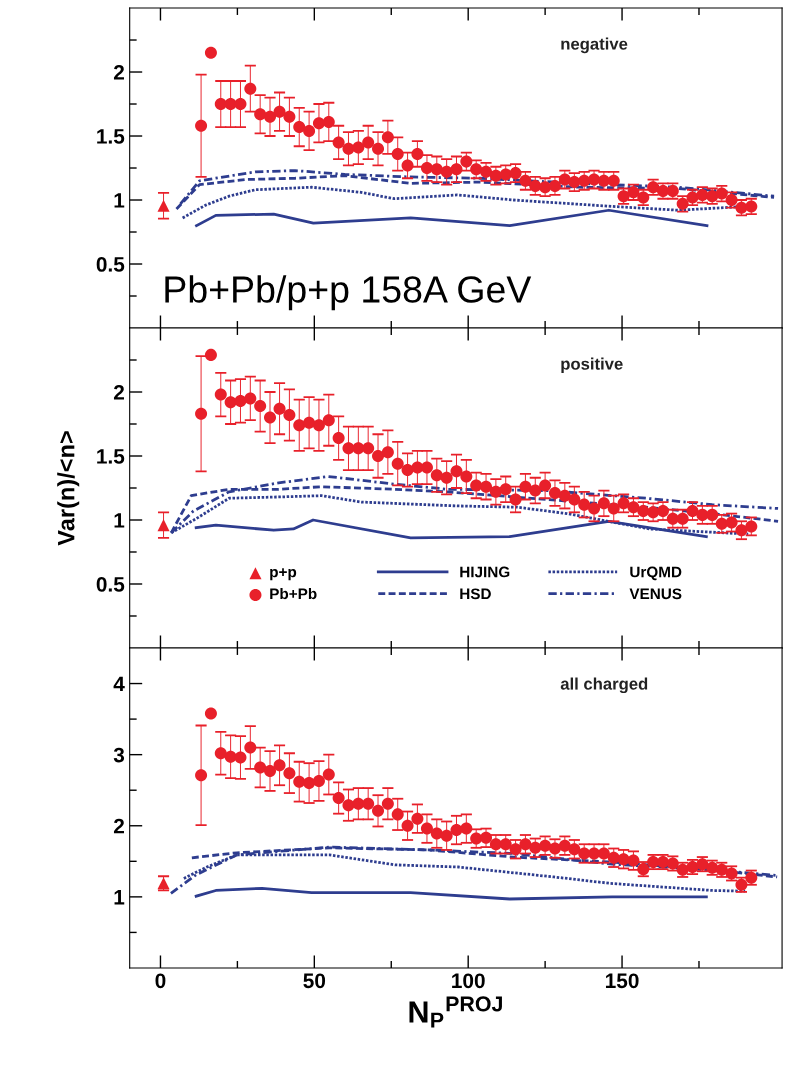  I want to click on legend-label: Pb+Pb, so click(293, 594).